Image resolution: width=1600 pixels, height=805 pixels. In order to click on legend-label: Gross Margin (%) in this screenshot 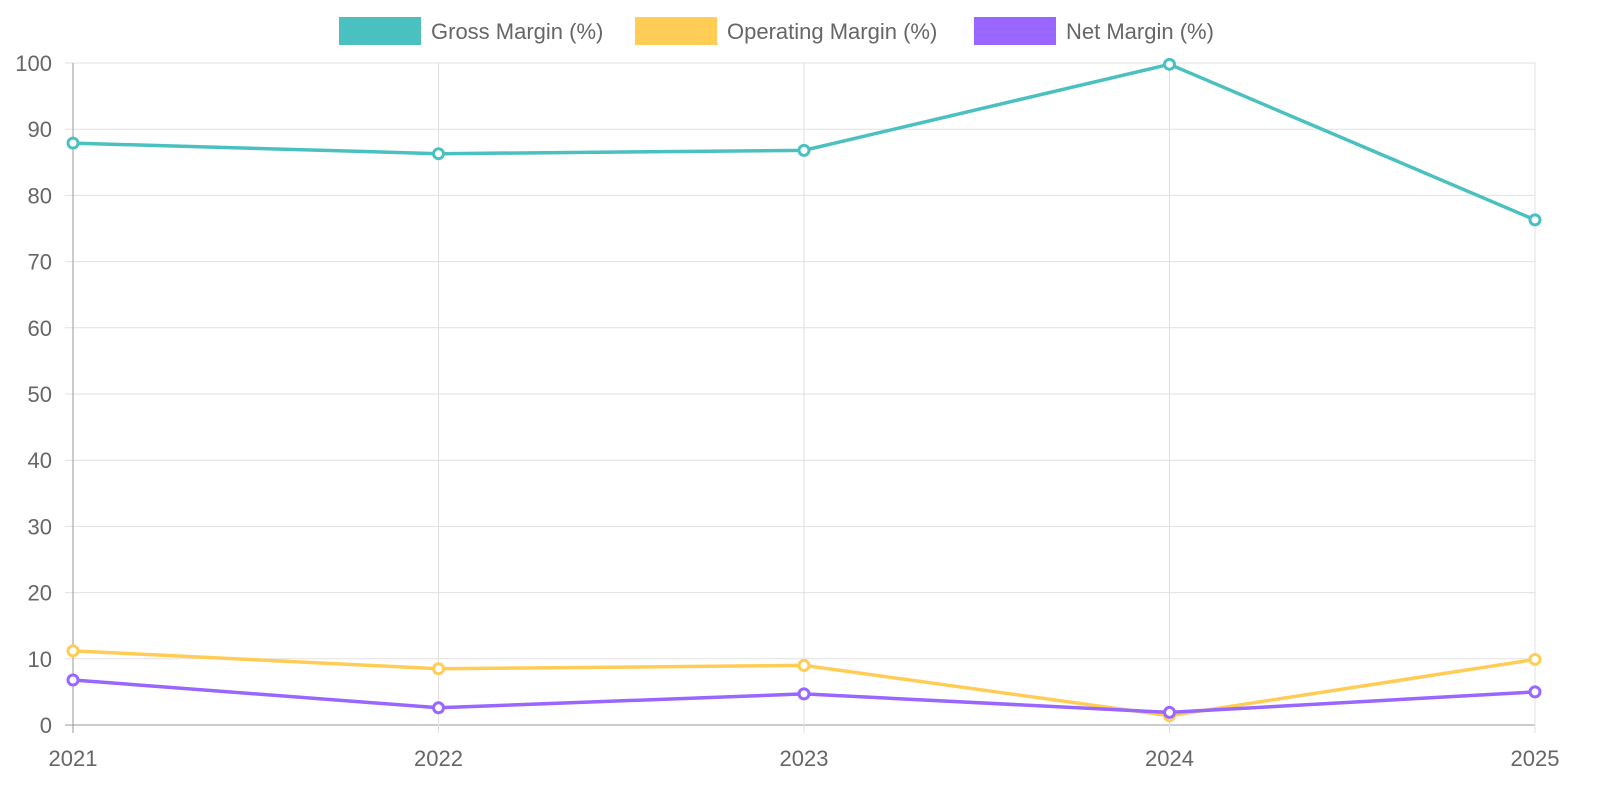, I will do `click(517, 31)`.